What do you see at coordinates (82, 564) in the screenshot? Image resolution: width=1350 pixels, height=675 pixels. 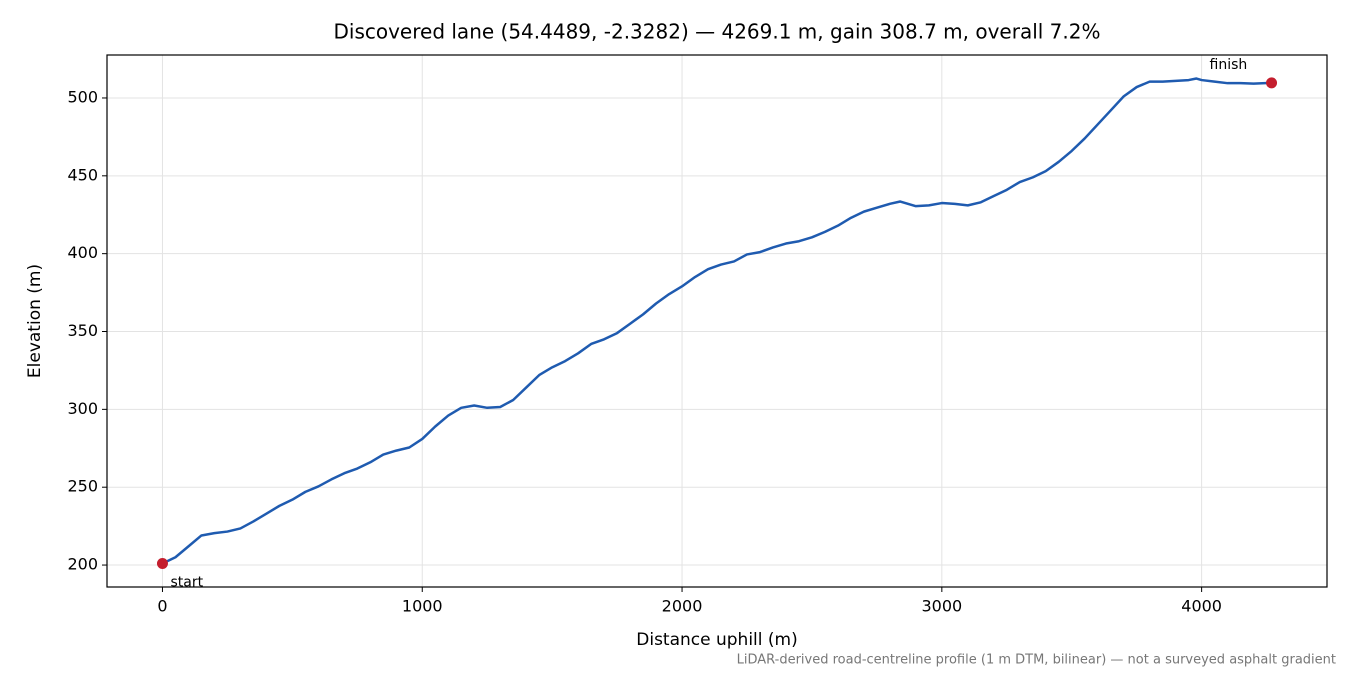 I see `y-tick-label: 200` at bounding box center [82, 564].